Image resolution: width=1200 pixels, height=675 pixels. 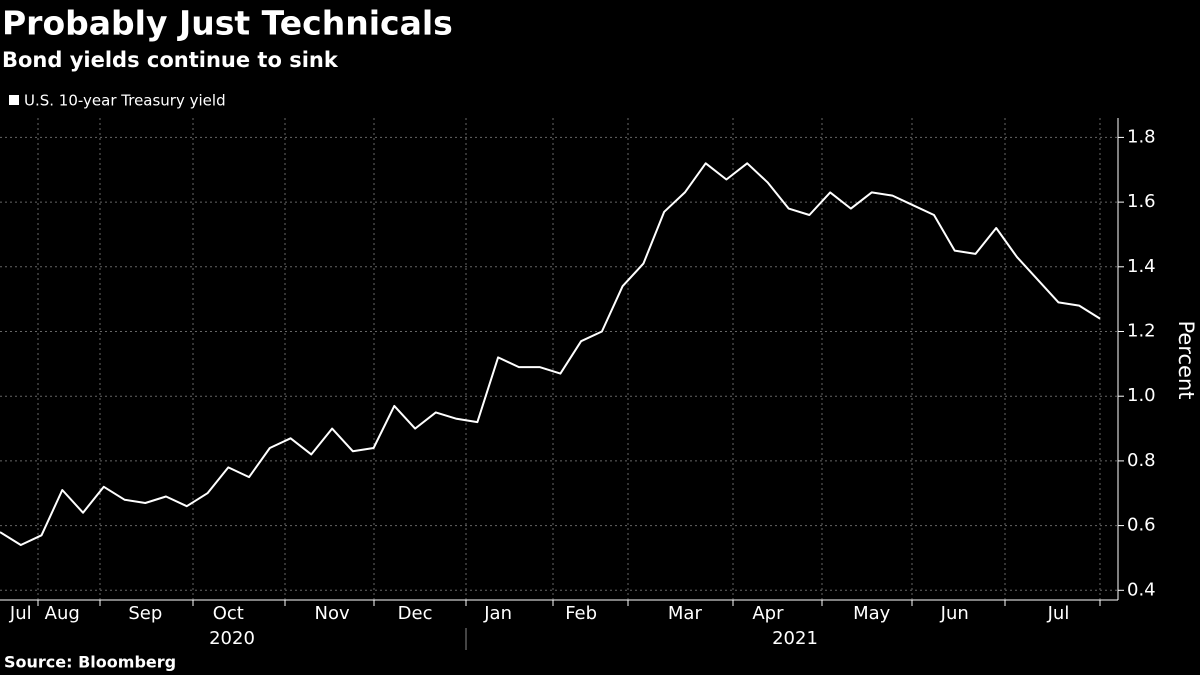 I want to click on source: Source: Bloomberg, so click(x=90, y=662).